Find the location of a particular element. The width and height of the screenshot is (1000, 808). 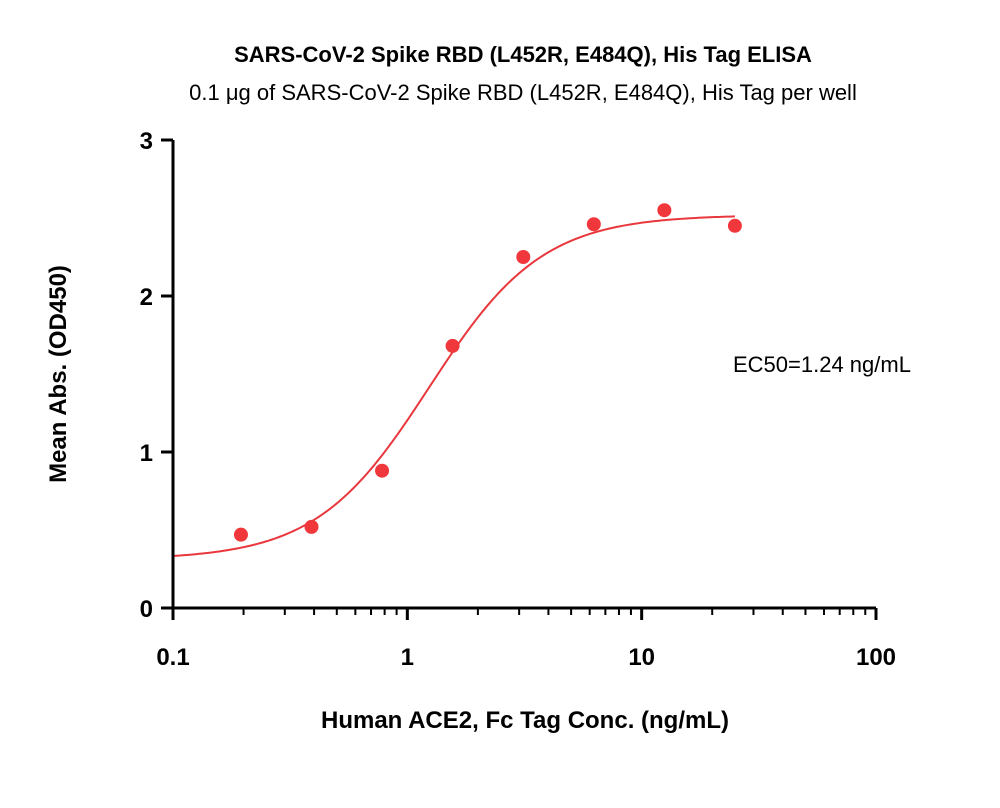

y-axis-label: Mean Abs. (OD450) is located at coordinates (58, 374).